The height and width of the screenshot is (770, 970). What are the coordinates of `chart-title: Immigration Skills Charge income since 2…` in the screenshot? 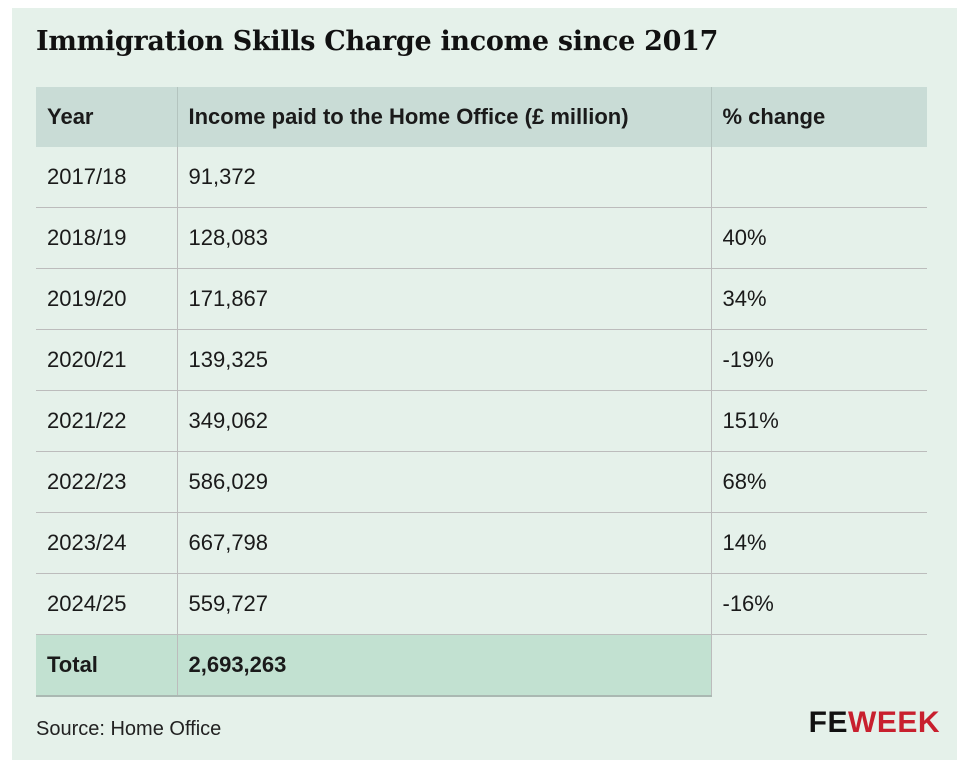 It's located at (377, 41).